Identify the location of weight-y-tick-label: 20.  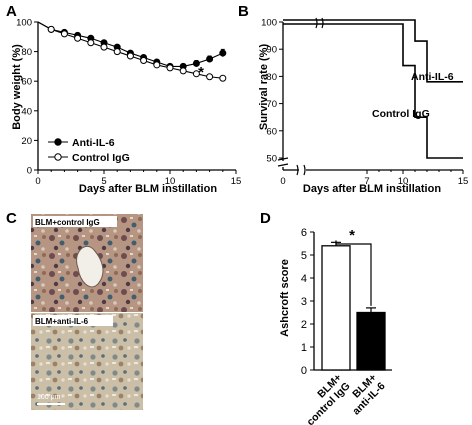
(26, 141).